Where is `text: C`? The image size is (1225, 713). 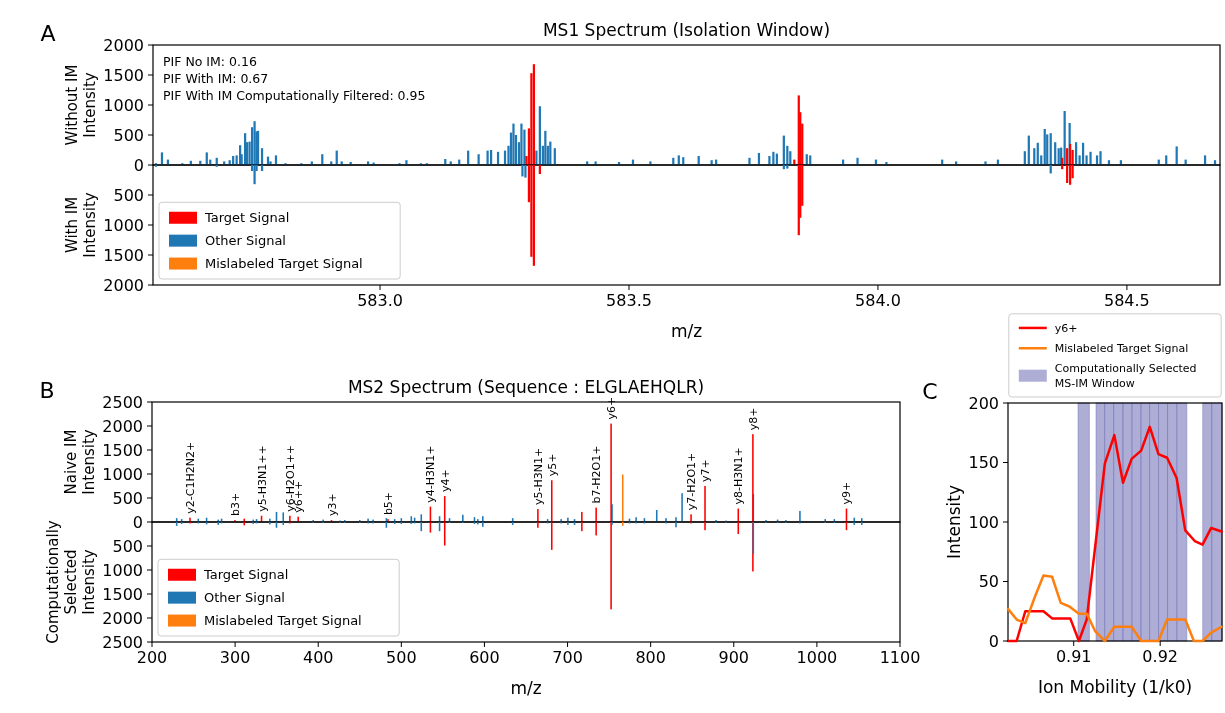
text: C is located at coordinates (930, 391).